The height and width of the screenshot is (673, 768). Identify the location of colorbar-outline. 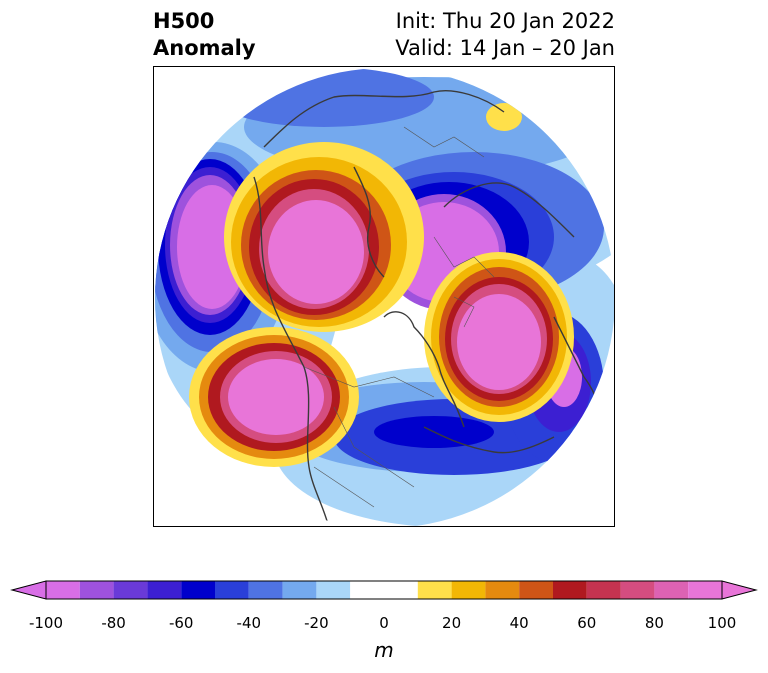
(384, 590).